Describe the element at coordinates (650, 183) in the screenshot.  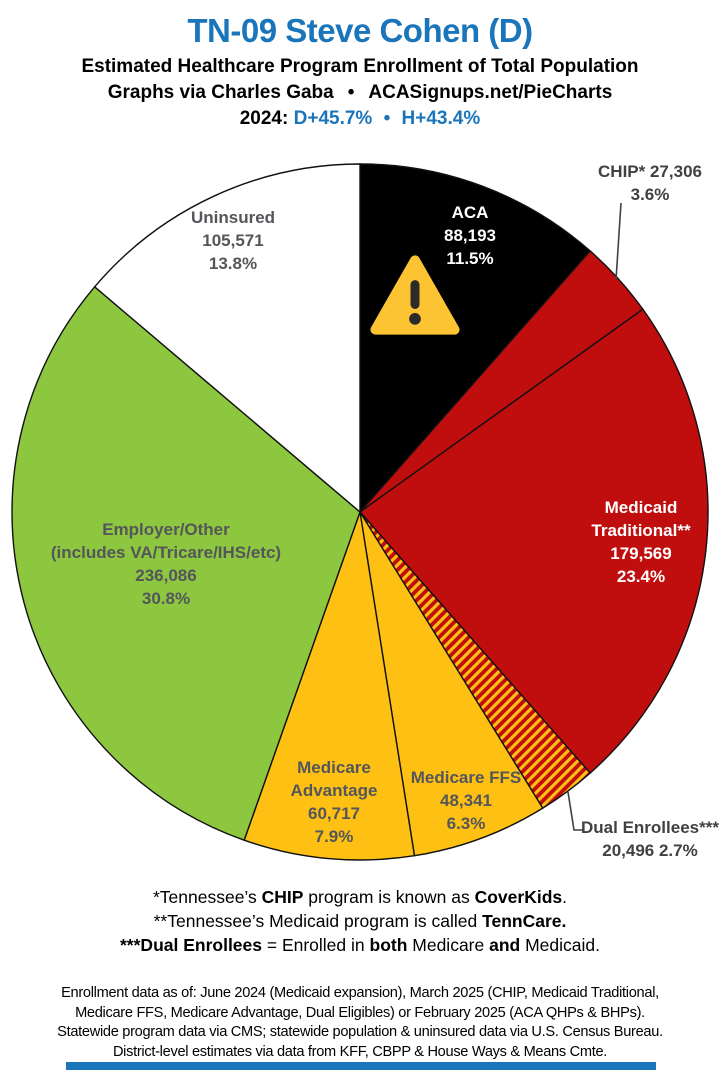
I see `chip-slice-label: CHIP* 27,306 3.6%` at that location.